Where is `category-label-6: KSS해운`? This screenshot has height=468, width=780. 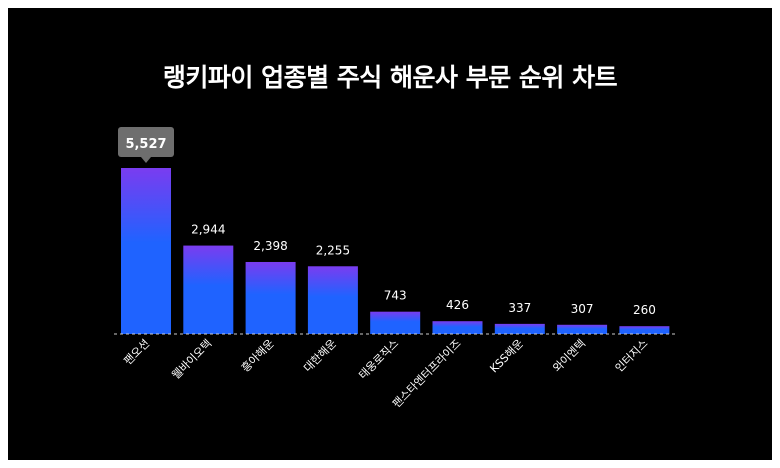 category-label-6: KSS해운 is located at coordinates (506, 355).